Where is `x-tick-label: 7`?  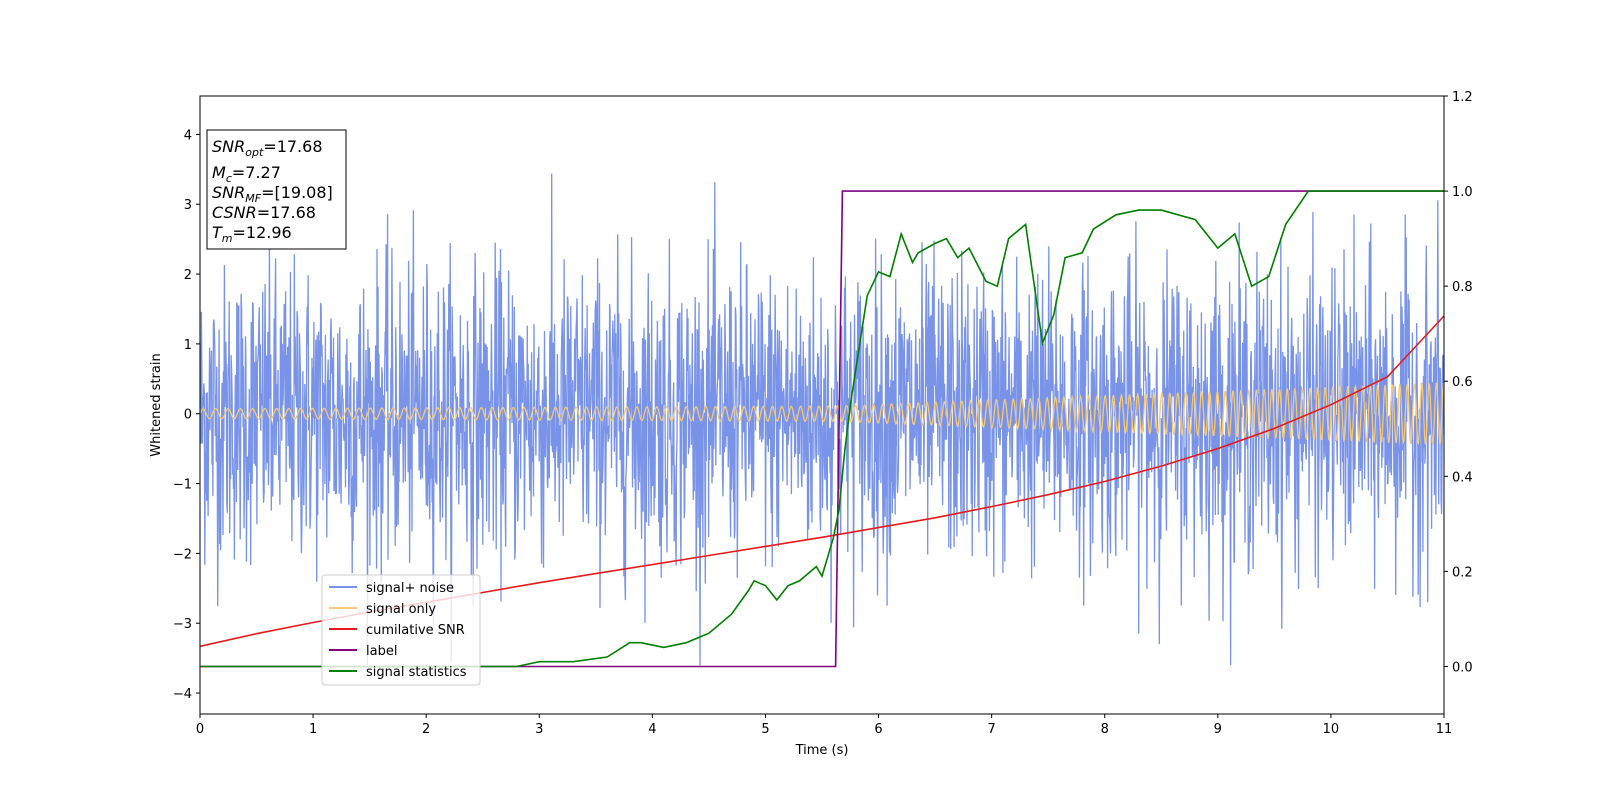
x-tick-label: 7 is located at coordinates (991, 729).